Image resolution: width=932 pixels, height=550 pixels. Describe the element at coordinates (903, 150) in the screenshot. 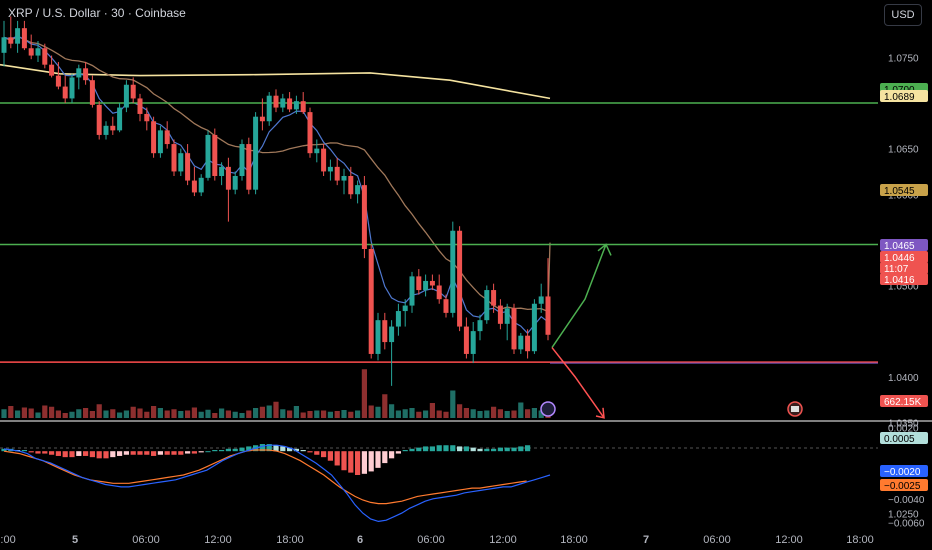

I see `price-axis-tick: 1.0650` at that location.